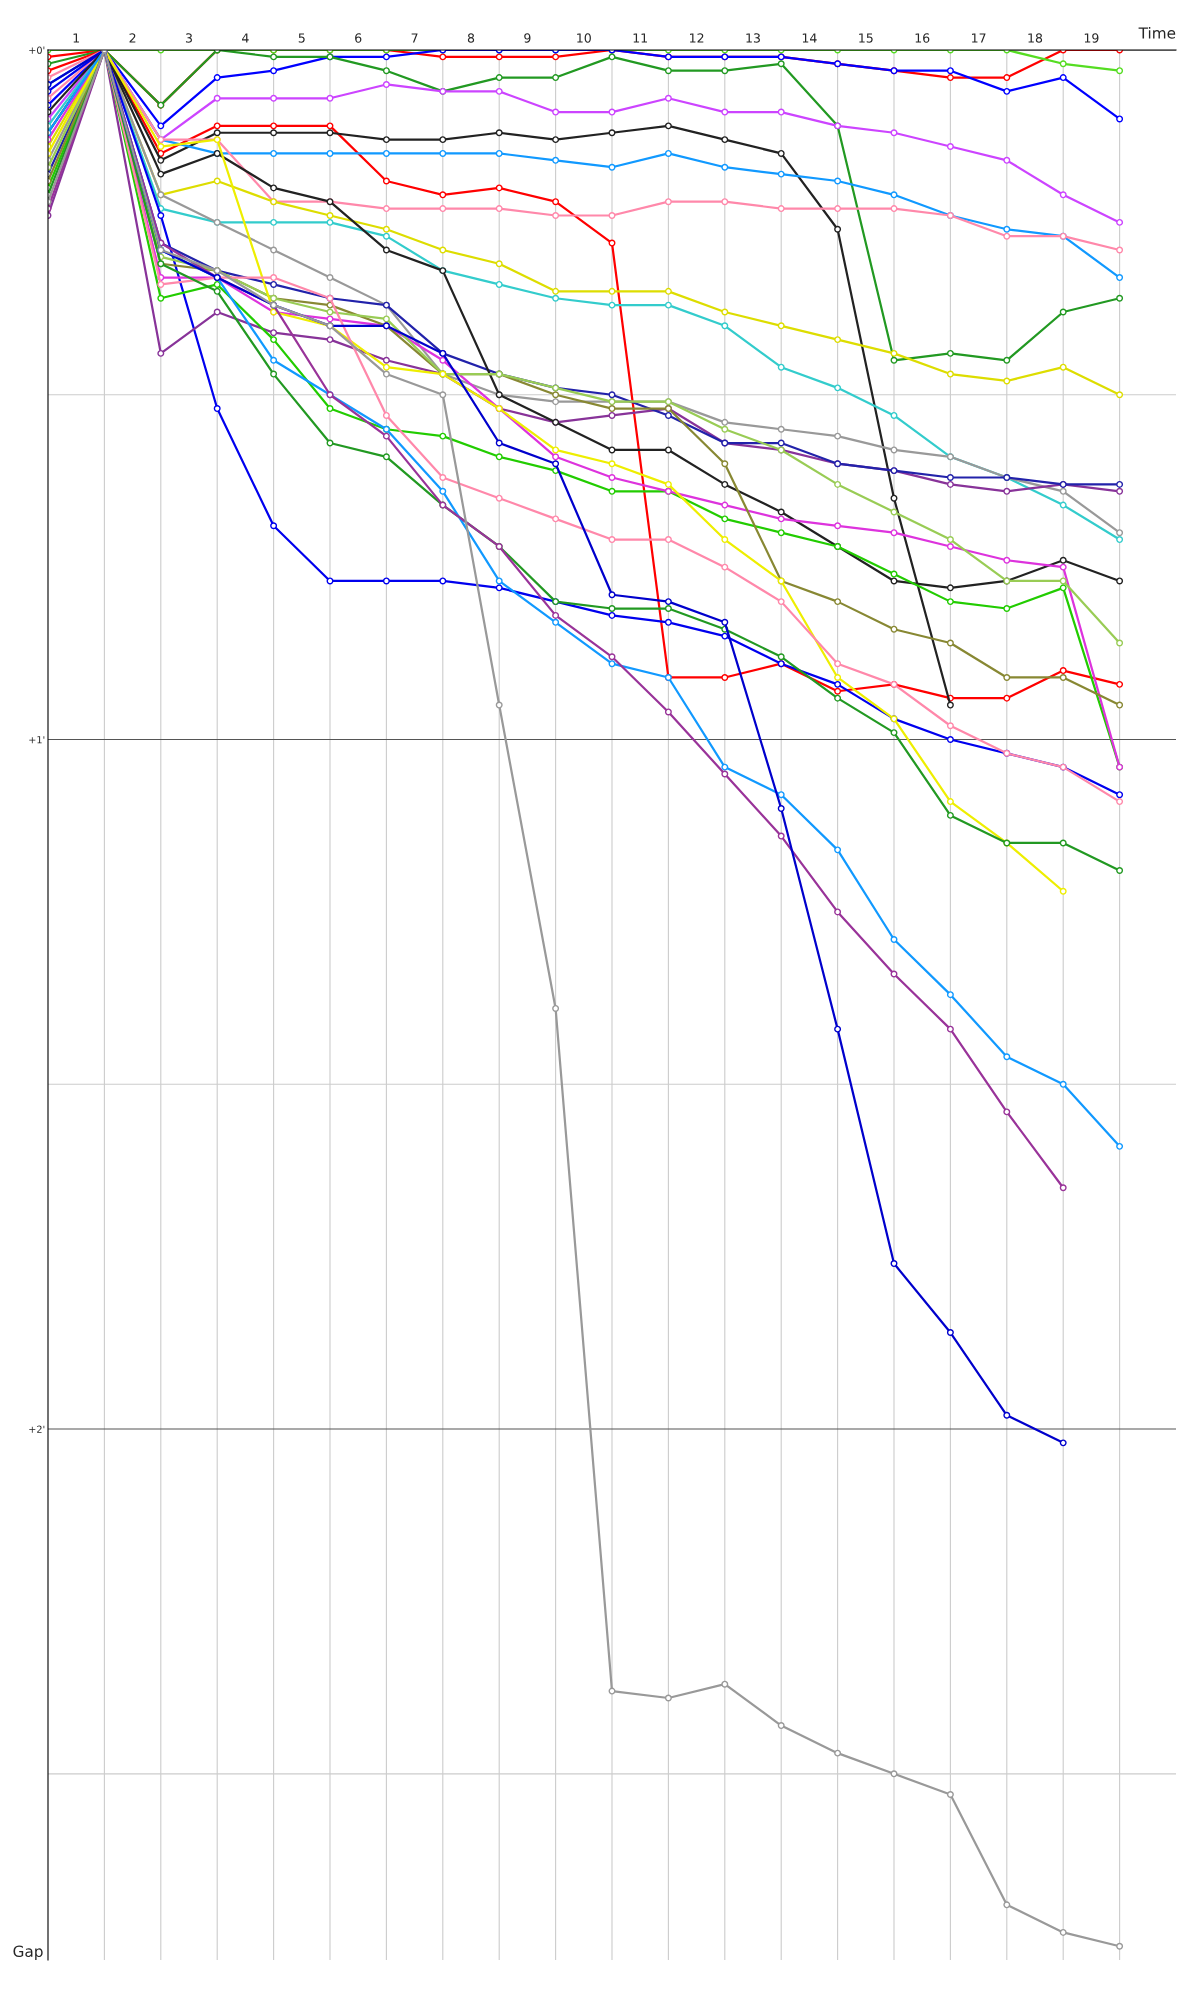  Describe the element at coordinates (358, 38) in the screenshot. I see `x-tick-label: 6` at that location.